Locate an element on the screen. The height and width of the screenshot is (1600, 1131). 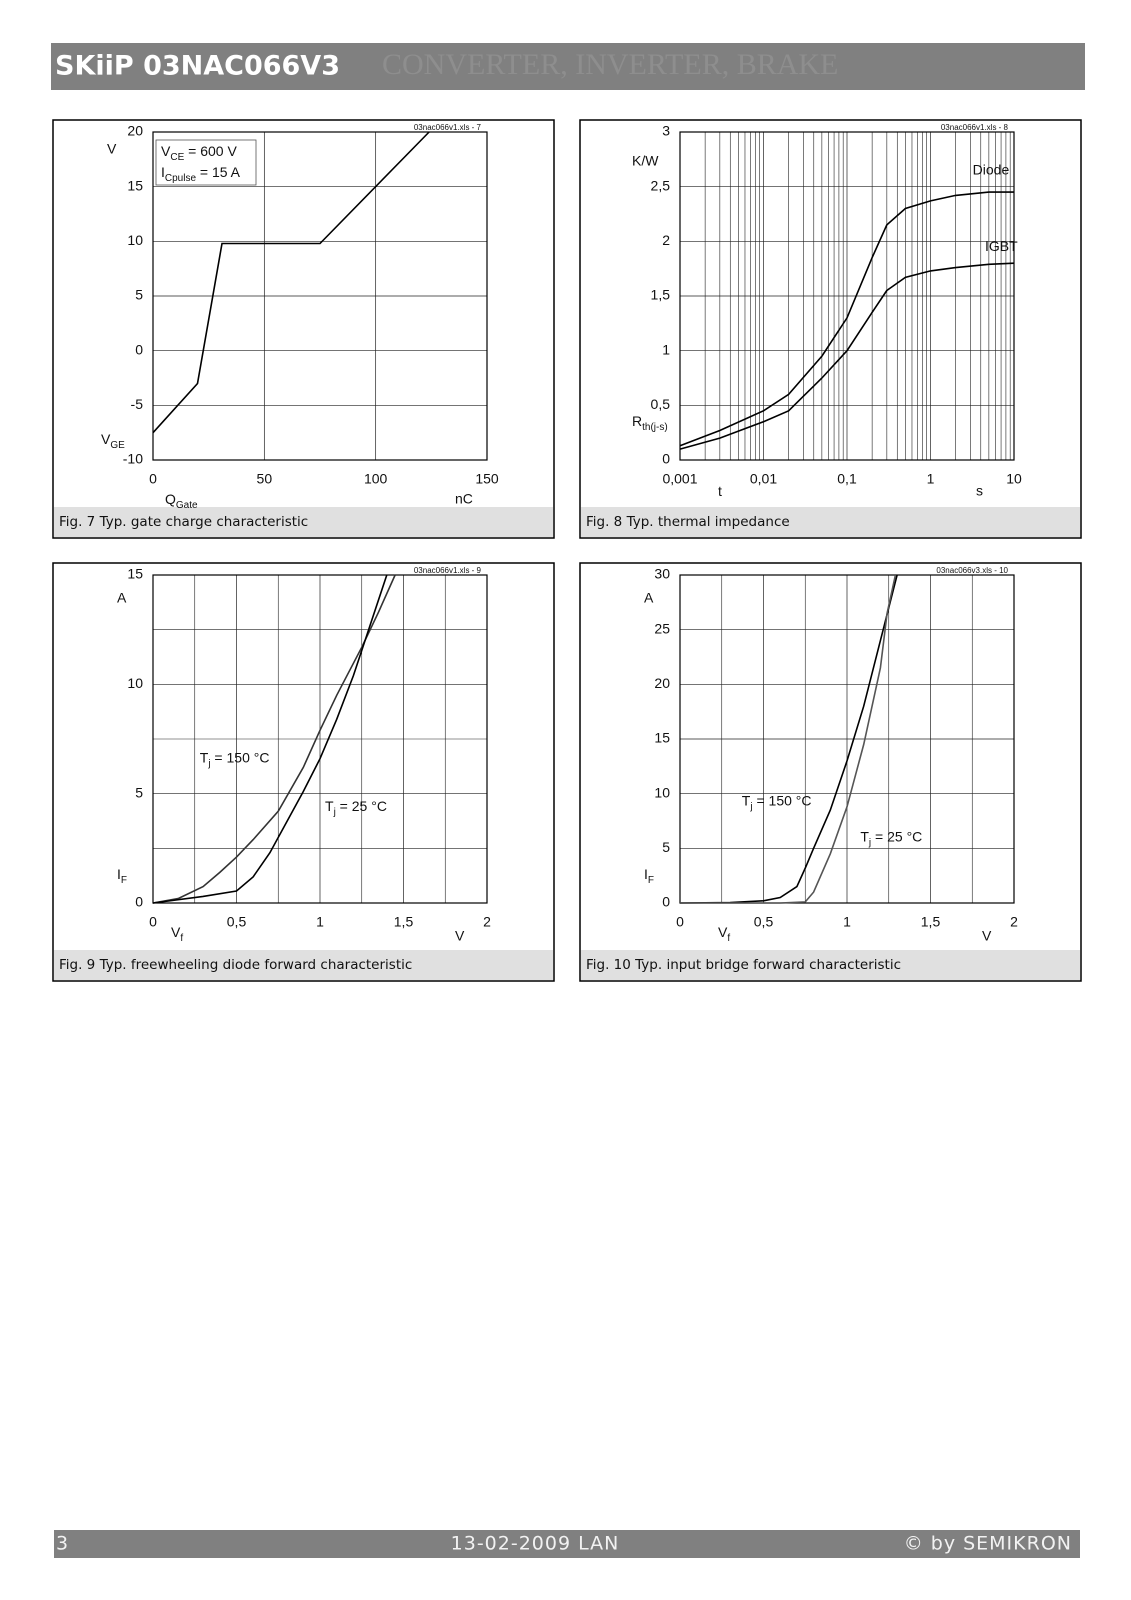
header-bar is located at coordinates (568, 66).